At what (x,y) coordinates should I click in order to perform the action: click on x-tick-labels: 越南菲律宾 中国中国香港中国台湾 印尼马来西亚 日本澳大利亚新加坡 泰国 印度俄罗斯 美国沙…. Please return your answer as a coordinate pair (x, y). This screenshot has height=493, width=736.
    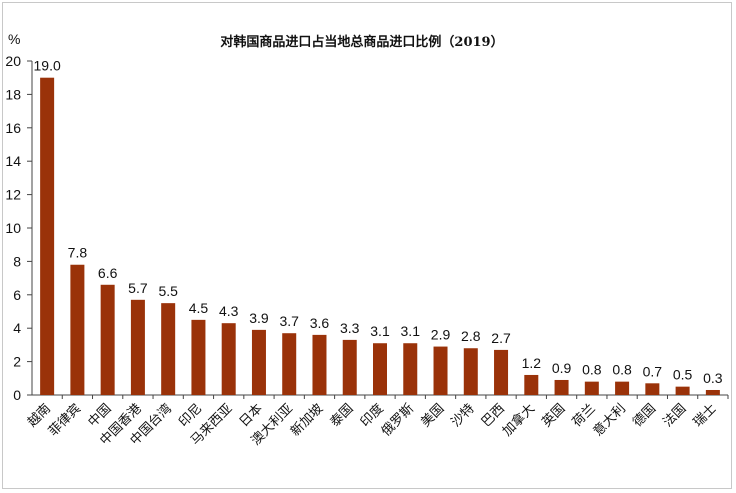
    Looking at the image, I should click on (371, 425).